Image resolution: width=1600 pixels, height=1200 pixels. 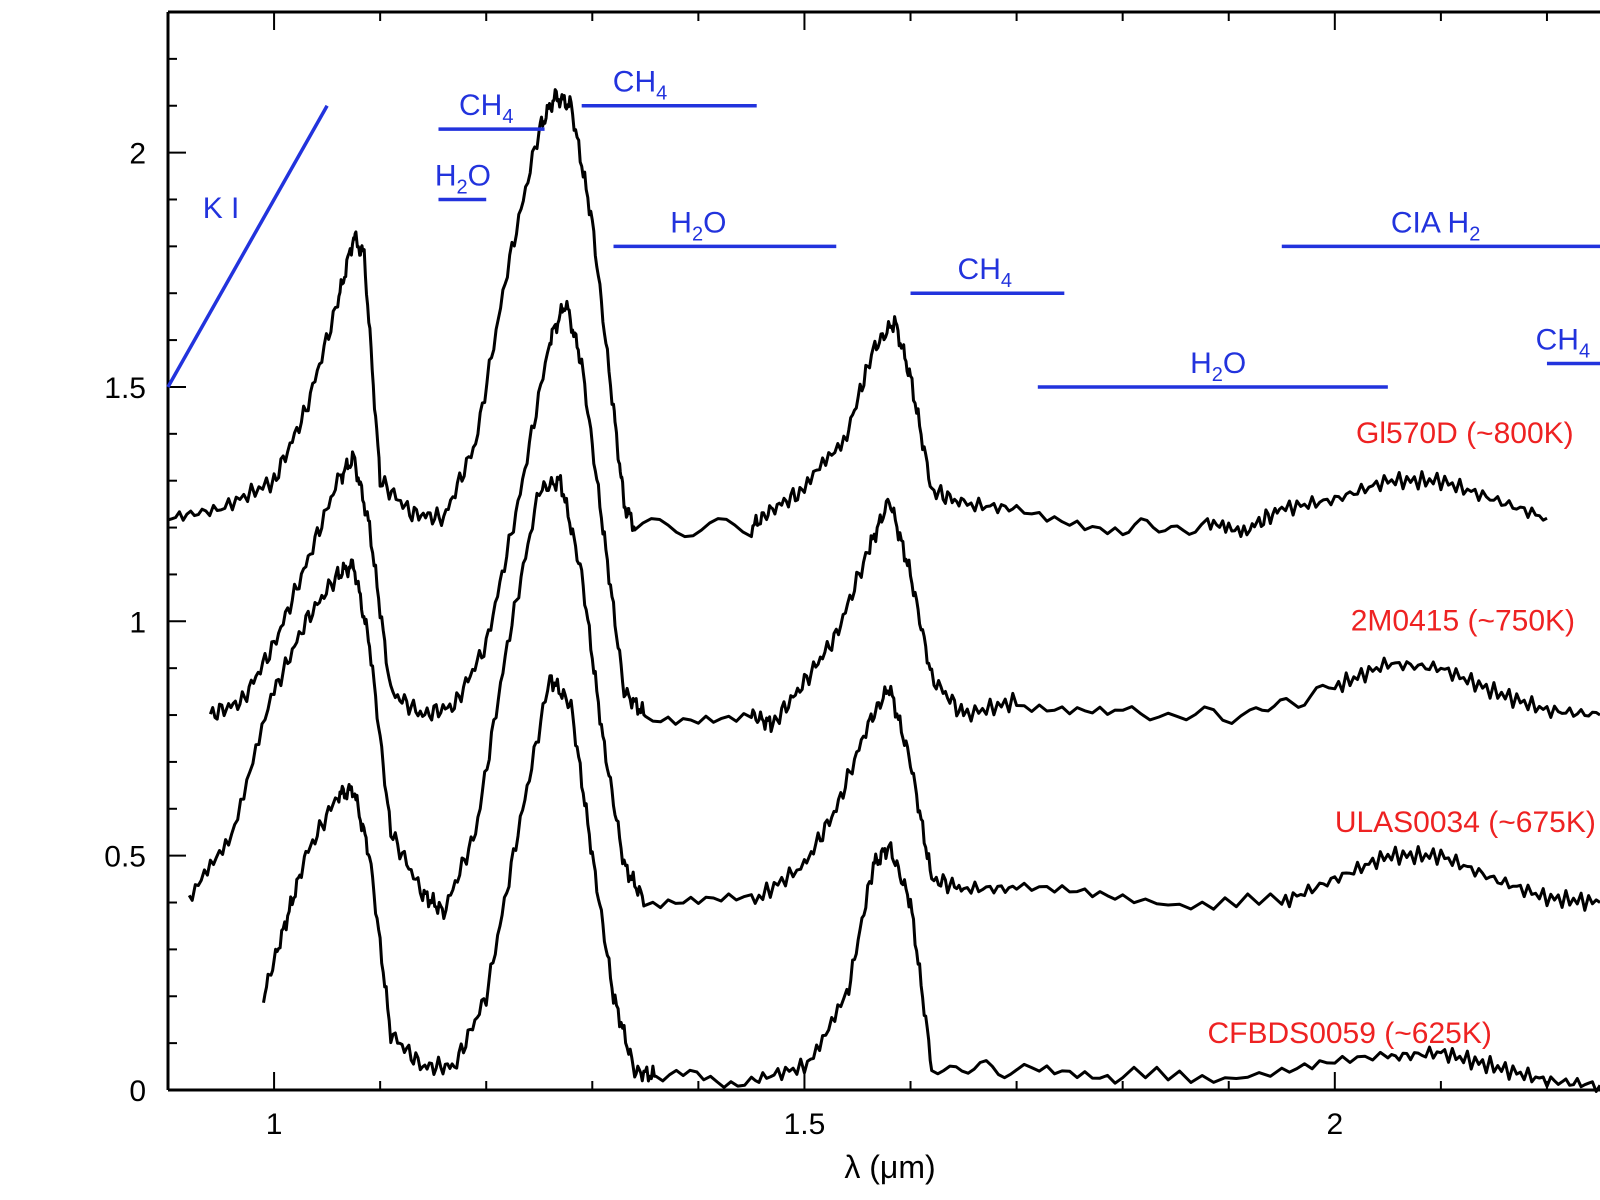 I want to click on series-name-label: CFBDS0059 (~625K), so click(x=1350, y=1033).